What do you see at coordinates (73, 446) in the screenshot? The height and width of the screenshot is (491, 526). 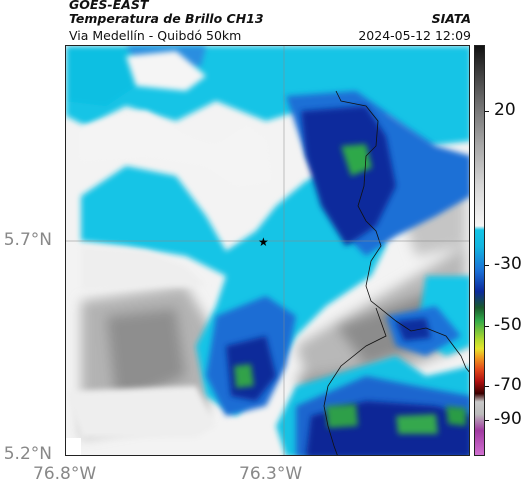 I see `no-data-left` at bounding box center [73, 446].